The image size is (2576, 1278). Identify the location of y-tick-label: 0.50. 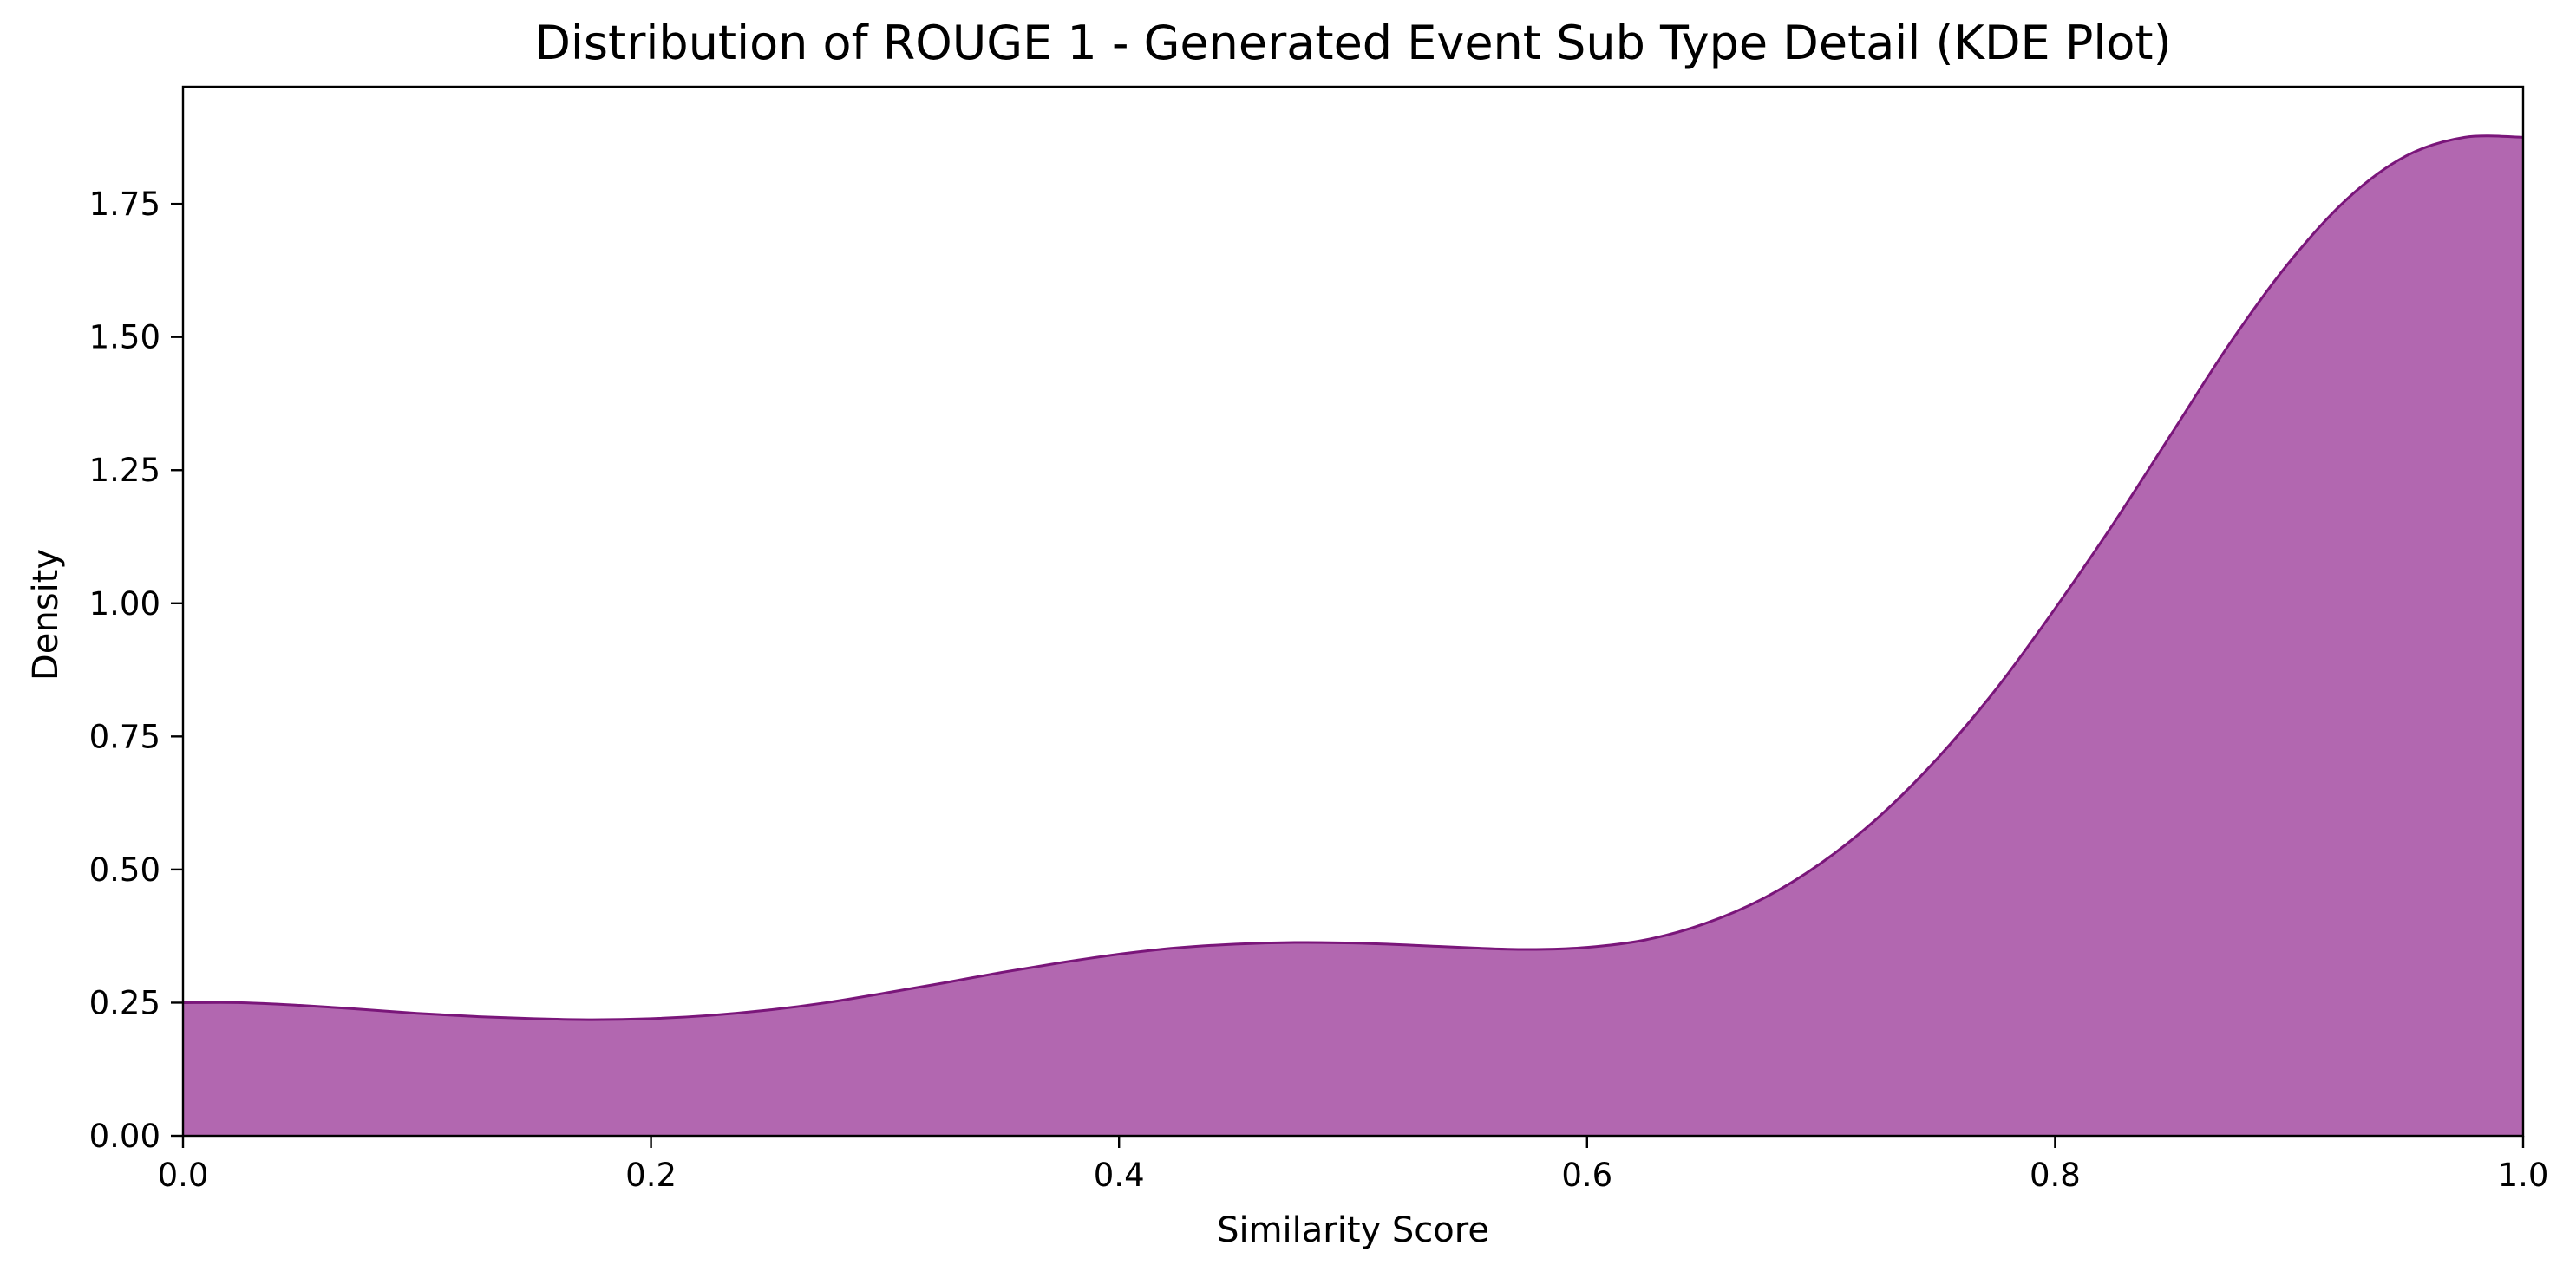
(124, 870).